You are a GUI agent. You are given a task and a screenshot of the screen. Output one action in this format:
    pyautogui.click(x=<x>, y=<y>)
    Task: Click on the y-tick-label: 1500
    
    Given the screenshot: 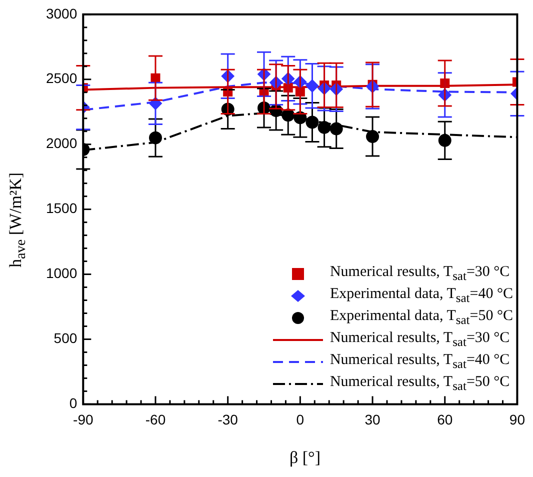 What is the action you would take?
    pyautogui.click(x=62, y=208)
    